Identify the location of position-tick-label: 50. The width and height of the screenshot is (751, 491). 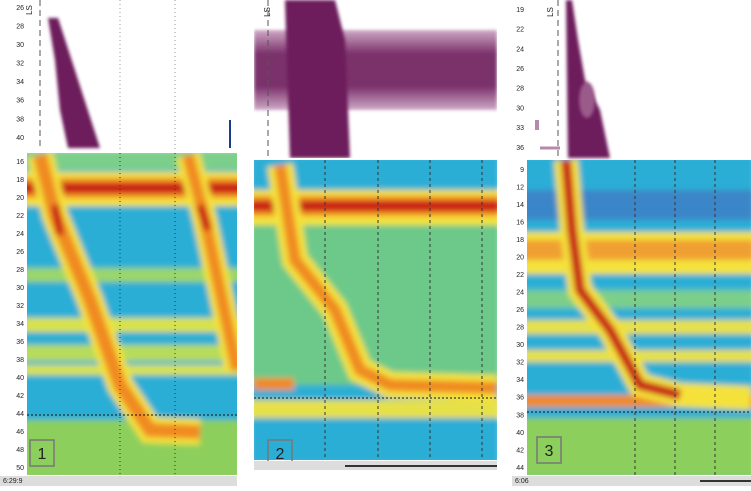
(20, 468).